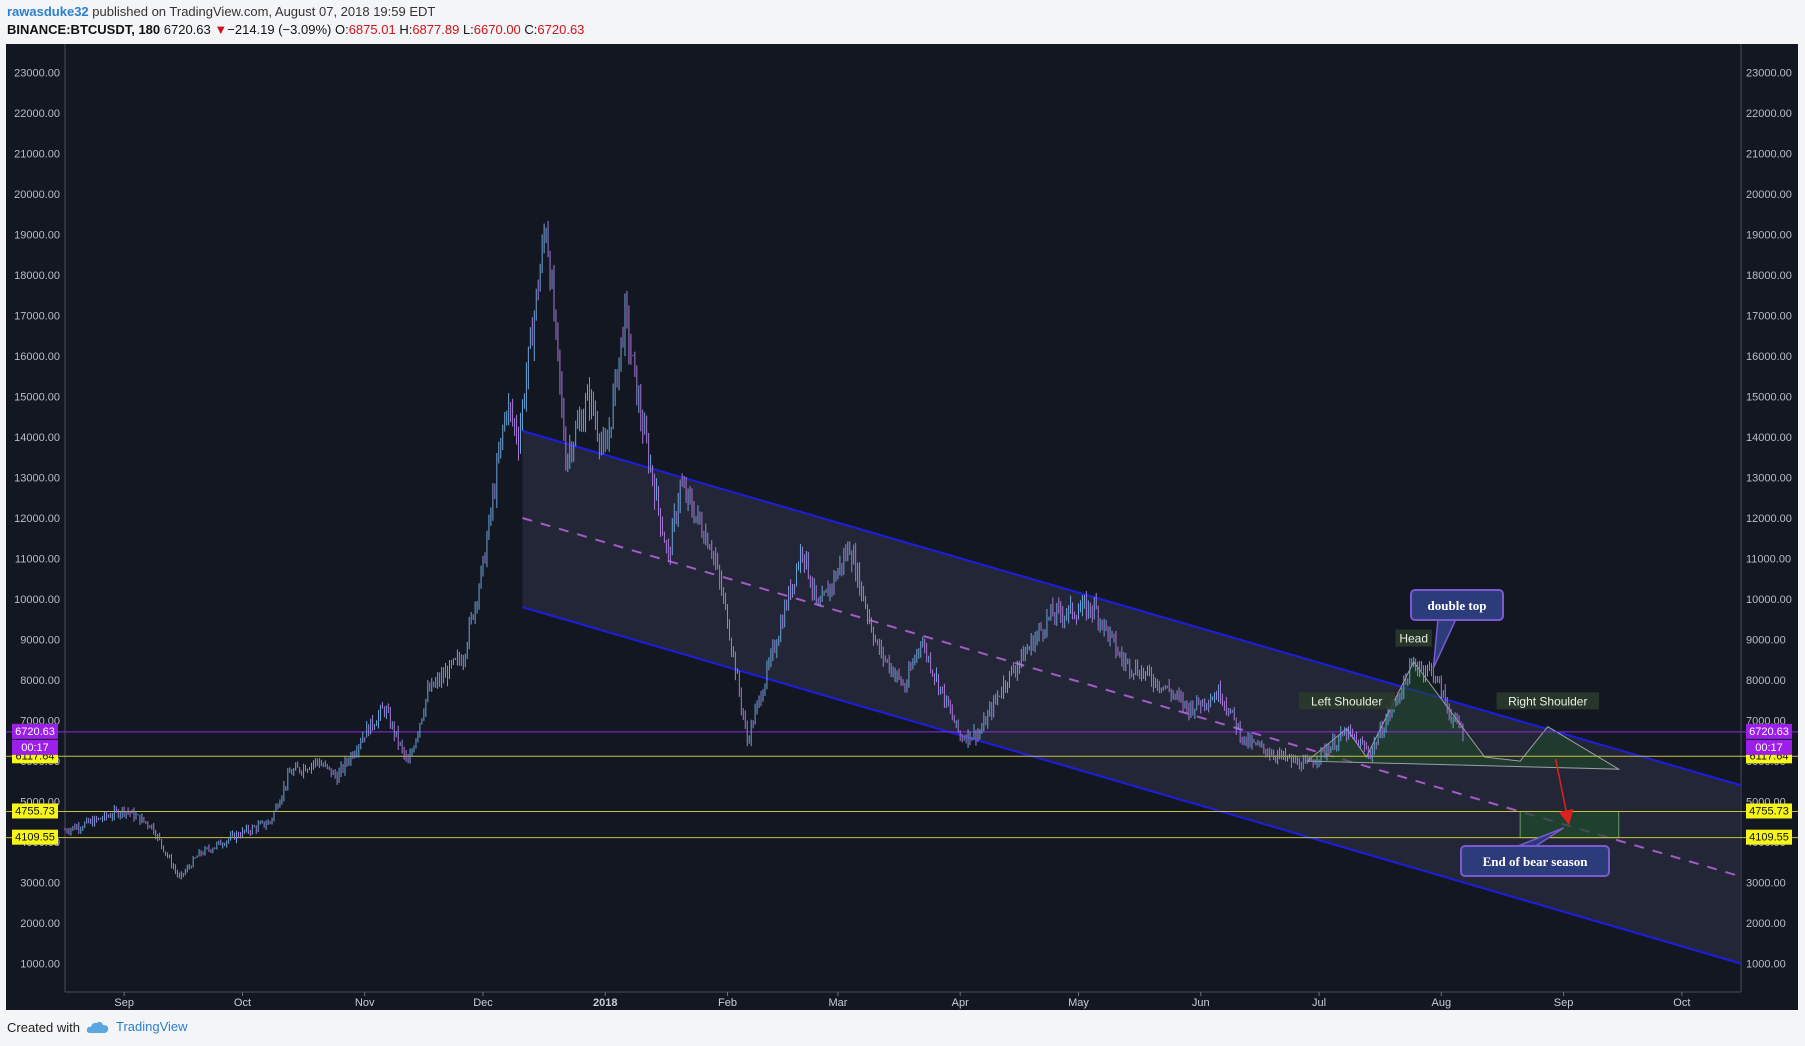 This screenshot has height=1046, width=1805. I want to click on y-tick-right: 2000.00, so click(1766, 924).